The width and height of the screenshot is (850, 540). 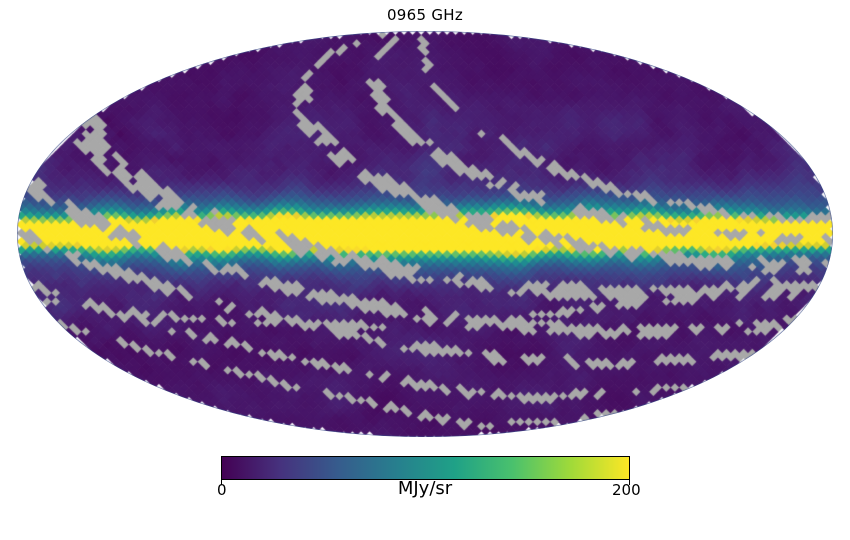 What do you see at coordinates (425, 488) in the screenshot?
I see `colorbar-unit-label: MJy/sr` at bounding box center [425, 488].